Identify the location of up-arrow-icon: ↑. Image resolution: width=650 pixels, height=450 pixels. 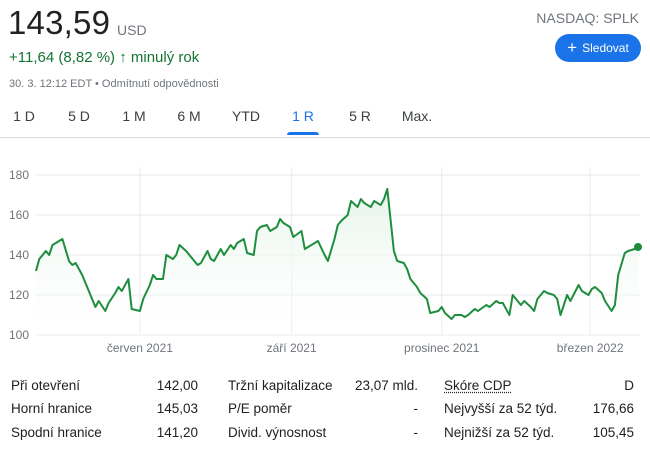
(123, 57).